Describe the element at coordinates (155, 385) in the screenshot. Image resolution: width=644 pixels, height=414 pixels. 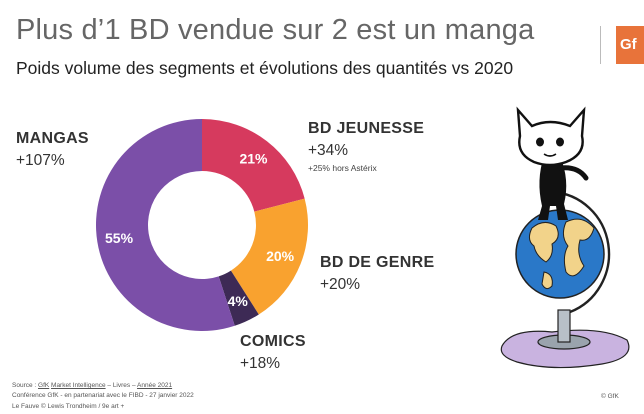
I see `source-year: Année 2021` at that location.